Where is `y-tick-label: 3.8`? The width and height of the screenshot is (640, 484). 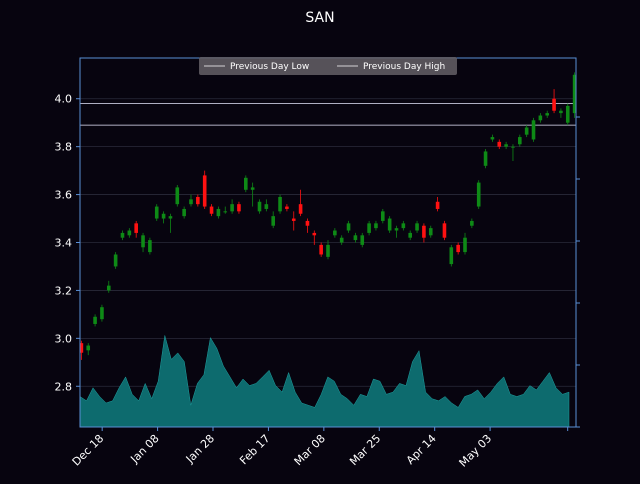 y-tick-label: 3.8 is located at coordinates (64, 147).